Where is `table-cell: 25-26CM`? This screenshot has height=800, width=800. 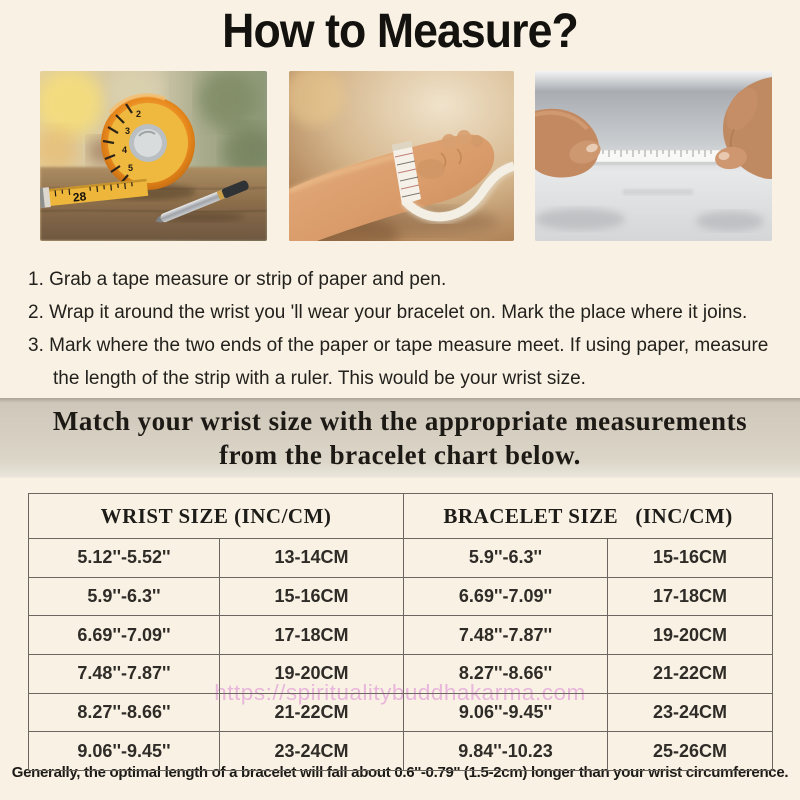
table-cell: 25-26CM is located at coordinates (690, 751).